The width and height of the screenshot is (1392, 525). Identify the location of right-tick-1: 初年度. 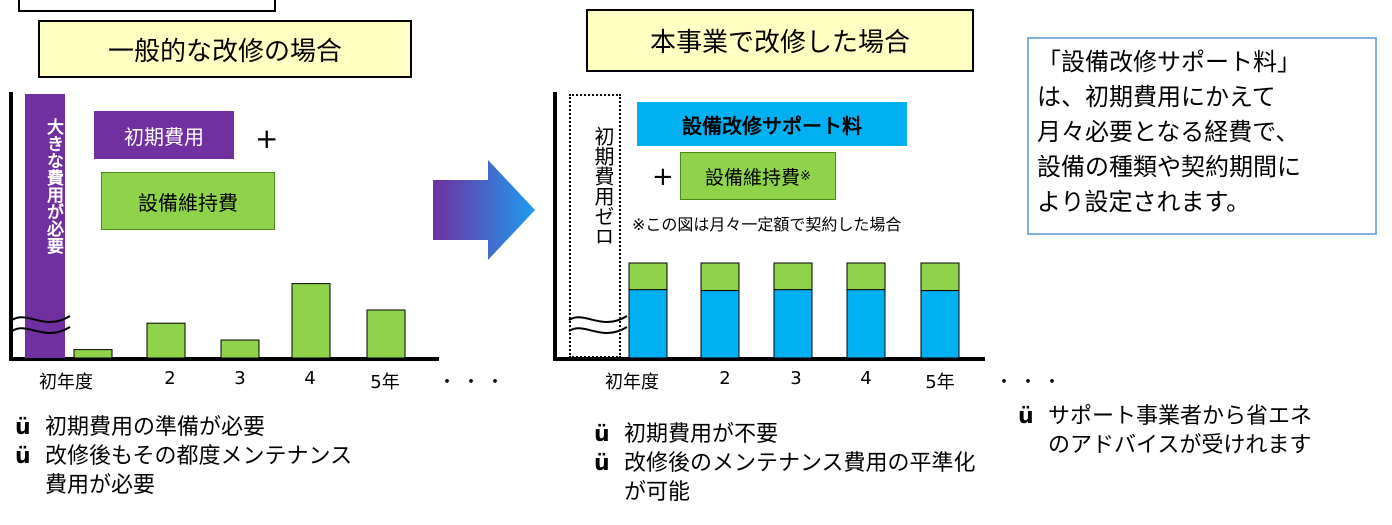
(632, 382).